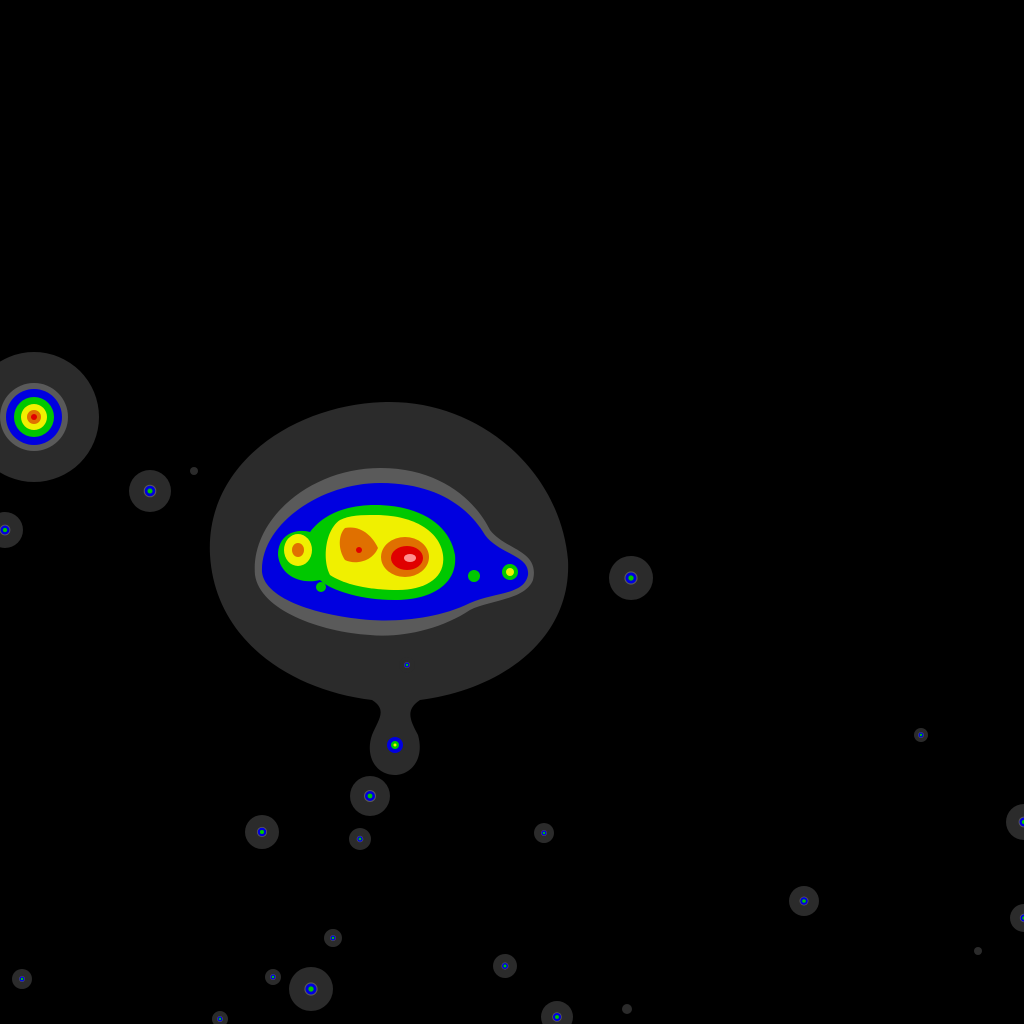  I want to click on yellow-knot, so click(510, 572).